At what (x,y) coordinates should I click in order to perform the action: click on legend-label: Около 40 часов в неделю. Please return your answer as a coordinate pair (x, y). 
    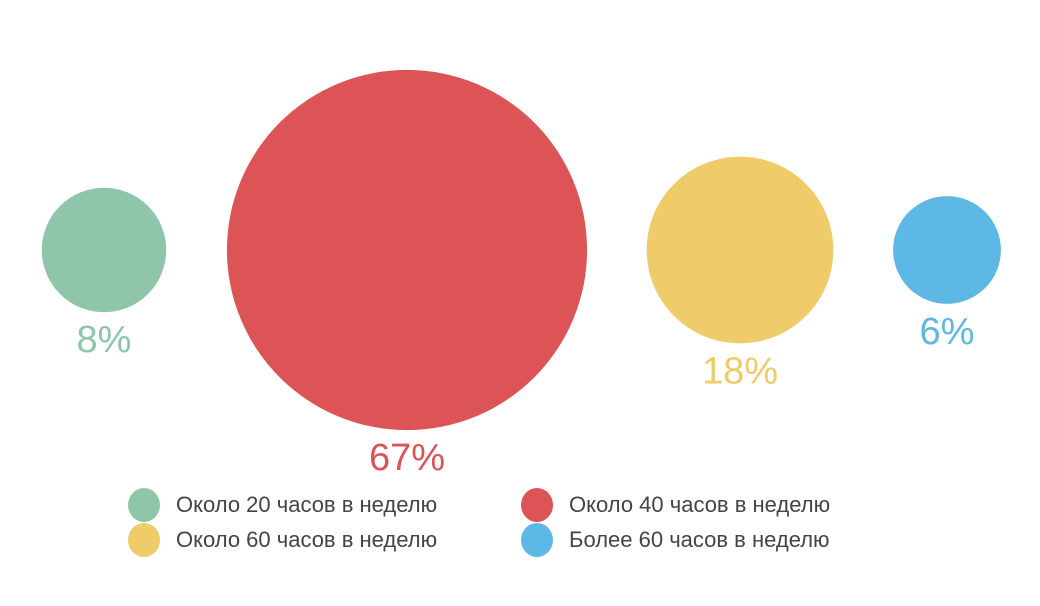
    Looking at the image, I should click on (700, 504).